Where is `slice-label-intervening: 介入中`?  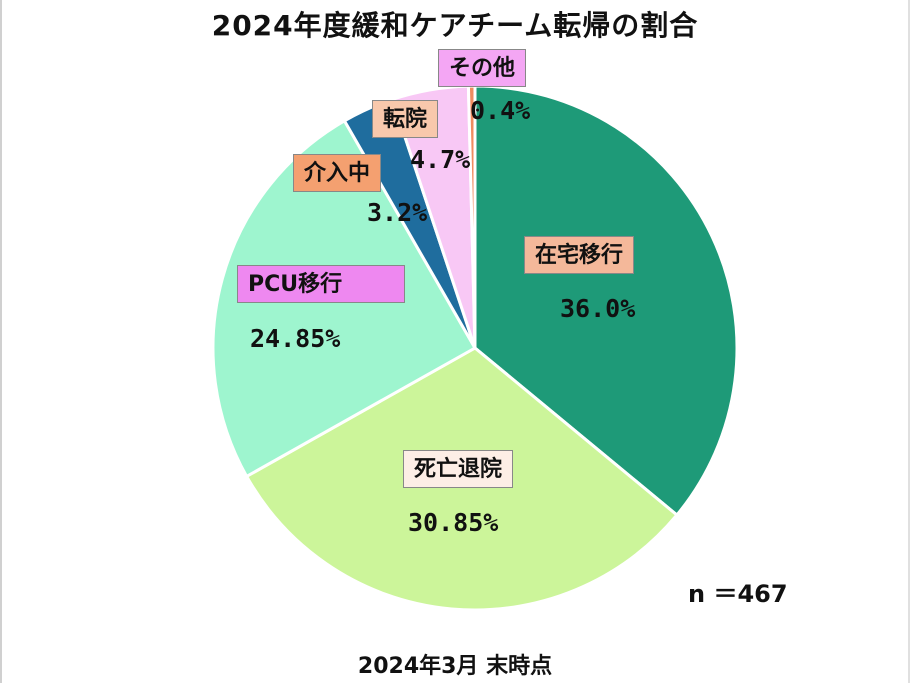
slice-label-intervening: 介入中 is located at coordinates (337, 173).